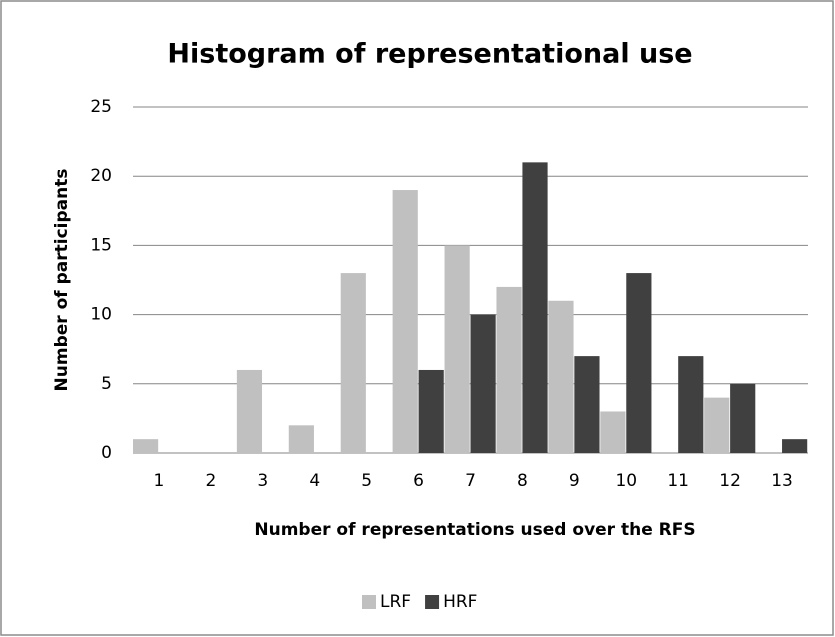 The image size is (835, 637). Describe the element at coordinates (210, 481) in the screenshot. I see `x-tick-label: 2` at that location.